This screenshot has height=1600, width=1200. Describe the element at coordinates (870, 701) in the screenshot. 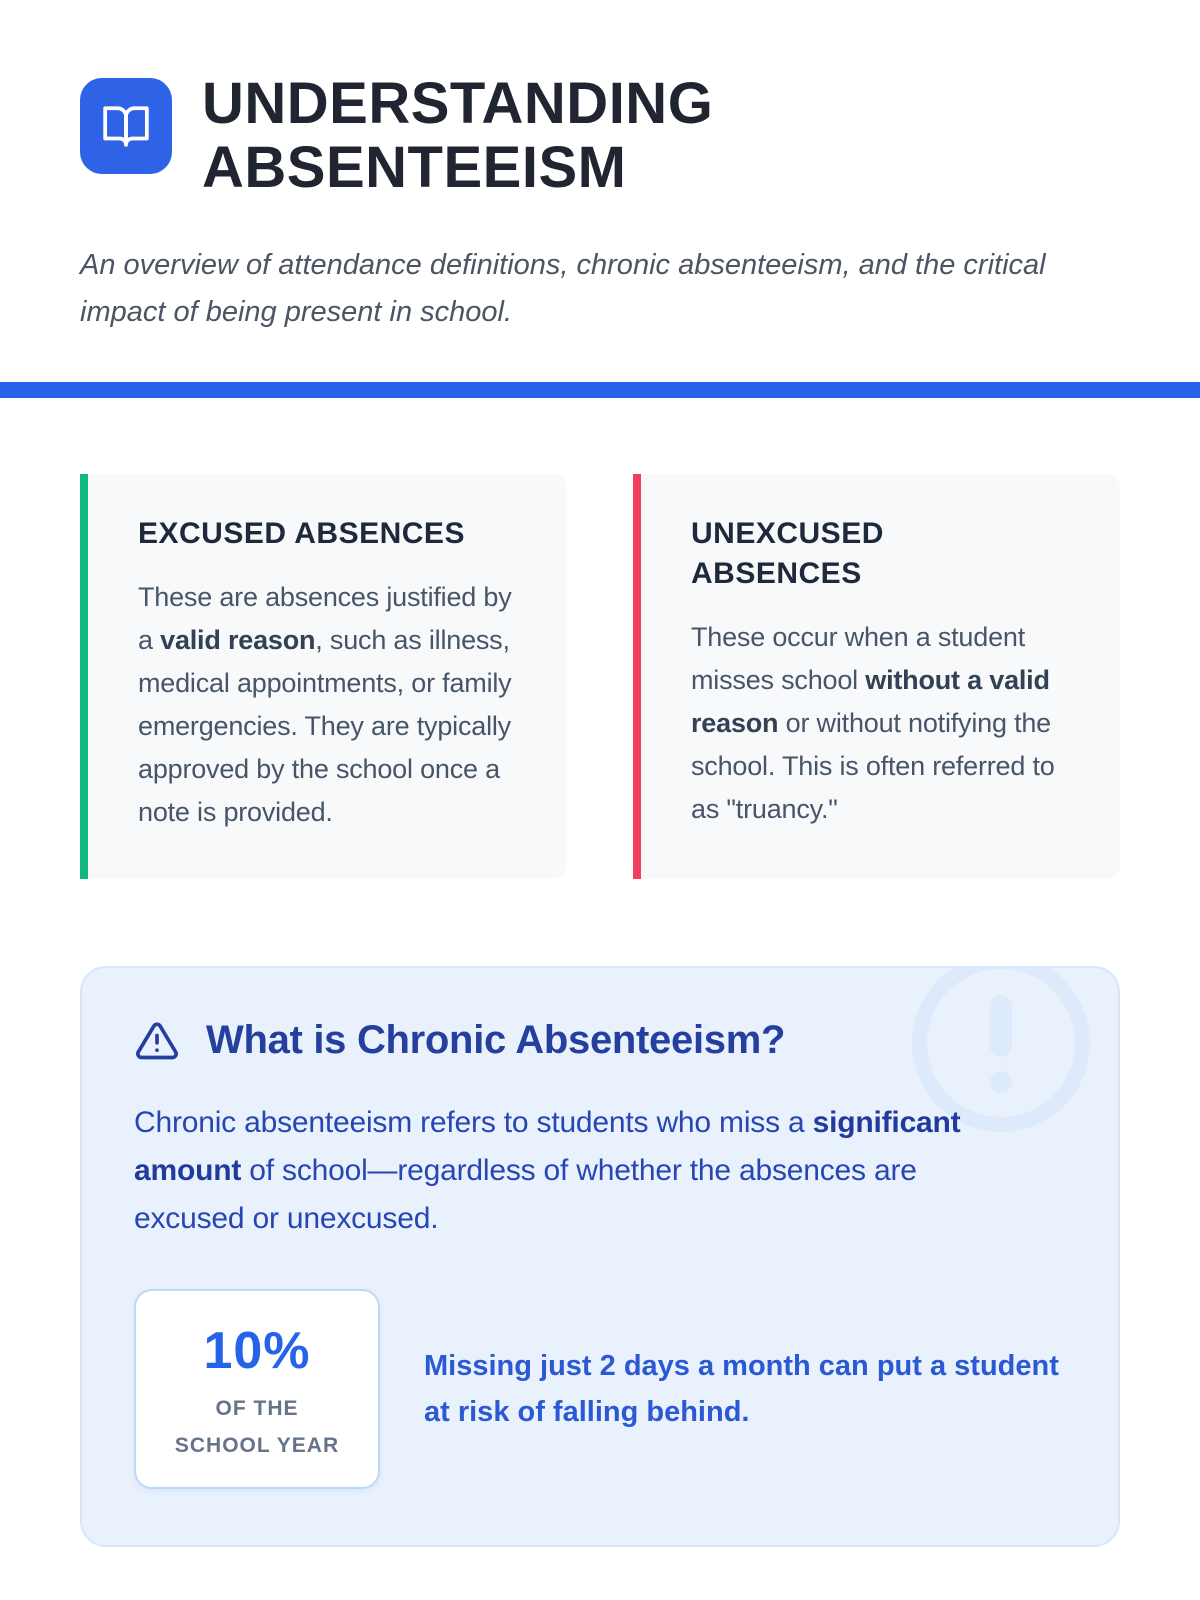

I see `unexcused-body-bold: without a valid reason` at that location.